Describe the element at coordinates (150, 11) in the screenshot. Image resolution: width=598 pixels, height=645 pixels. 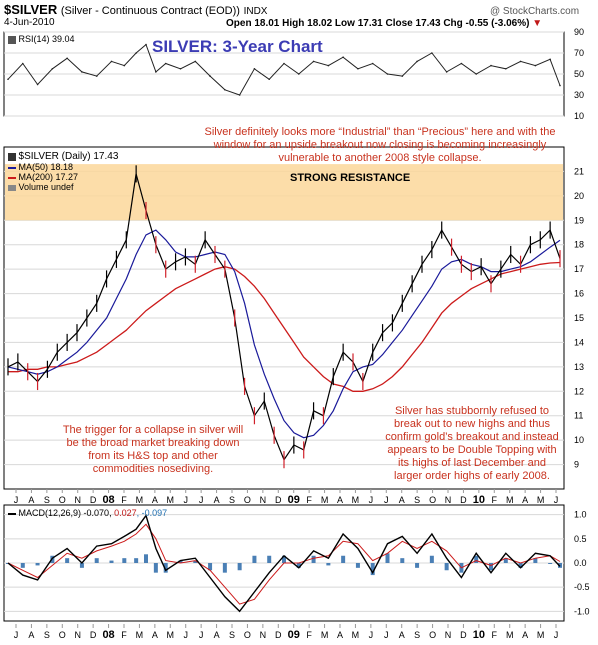
I see `ticker-description: (Silver - Continuous Contract (EOD))` at that location.